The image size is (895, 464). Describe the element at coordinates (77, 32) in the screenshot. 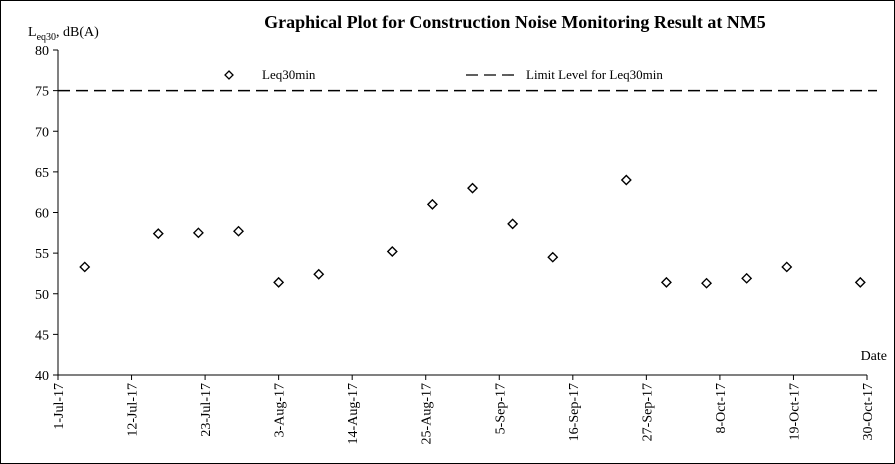

I see `y-axis-label-rest: , dB(A)` at that location.